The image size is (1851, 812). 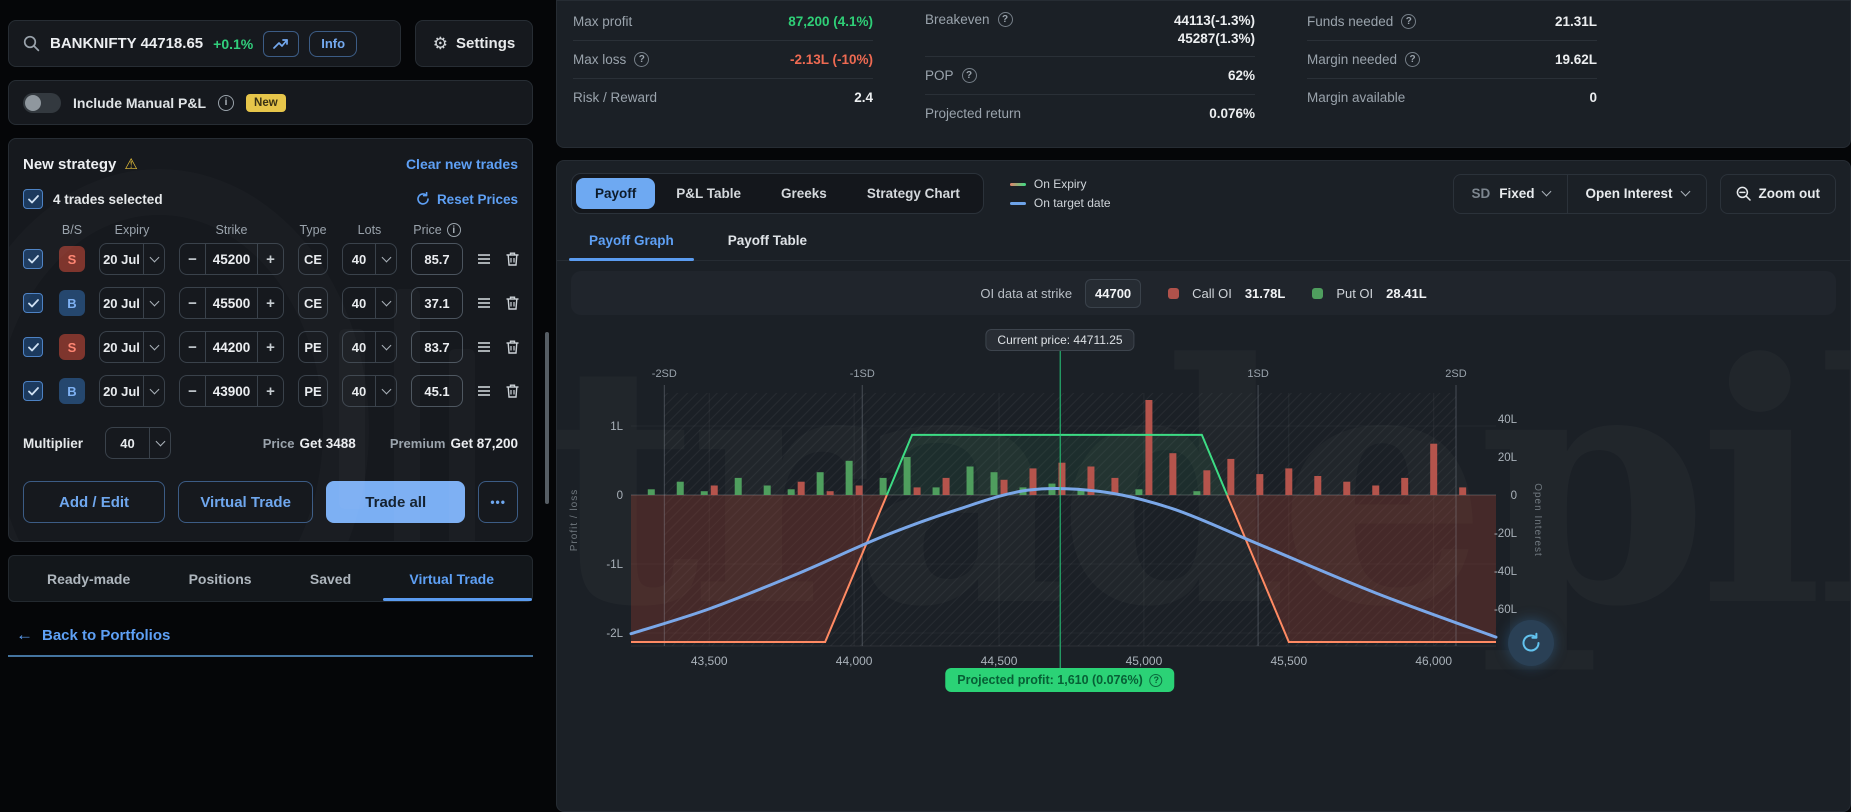 What do you see at coordinates (246, 502) in the screenshot?
I see `virtual-trade-button: Virtual Trade` at bounding box center [246, 502].